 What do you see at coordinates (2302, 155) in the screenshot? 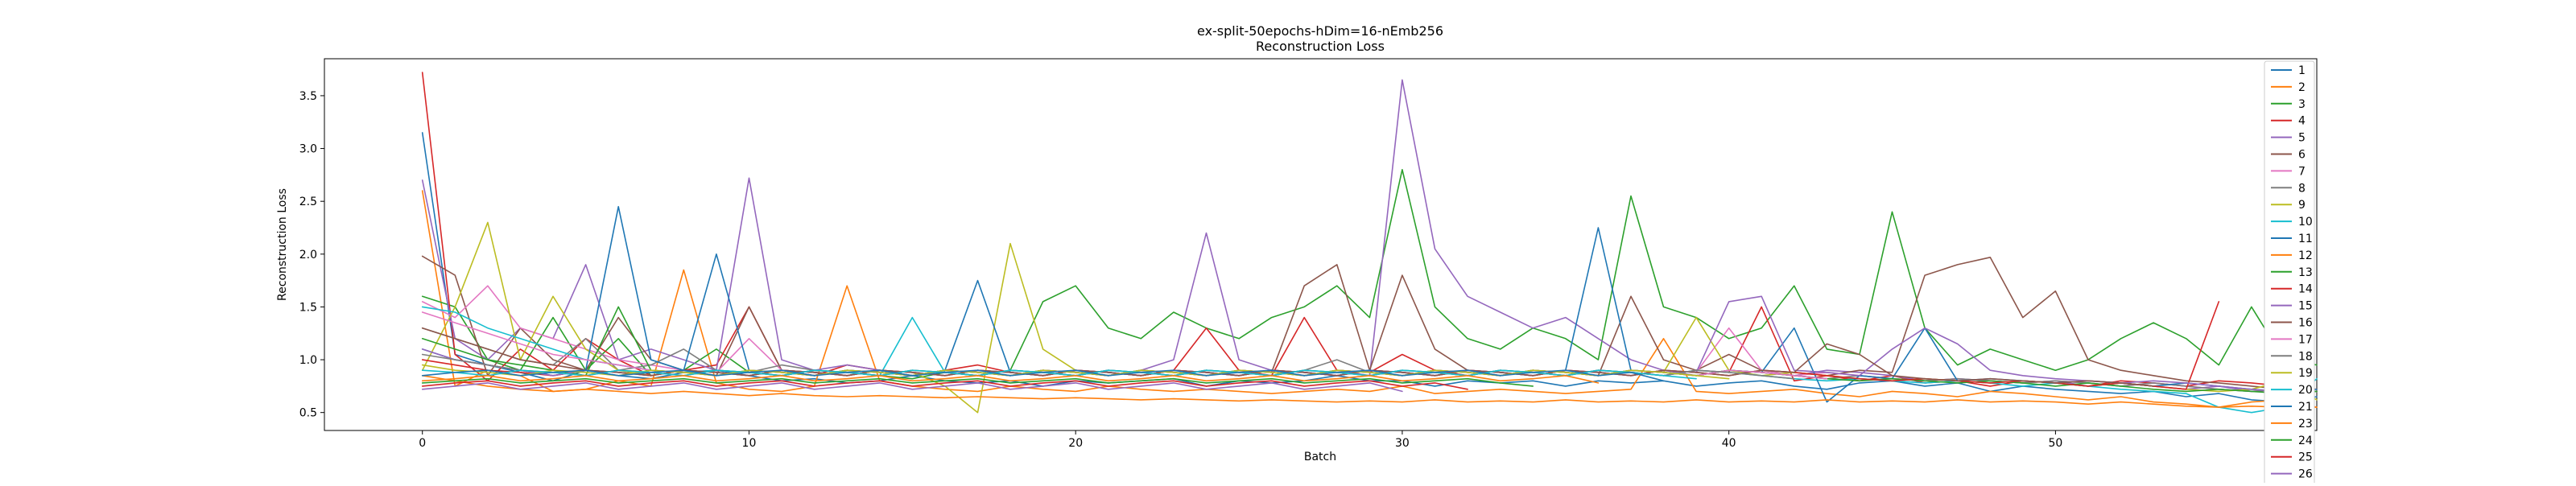
I see `legend-entry-label: 6` at bounding box center [2302, 155].